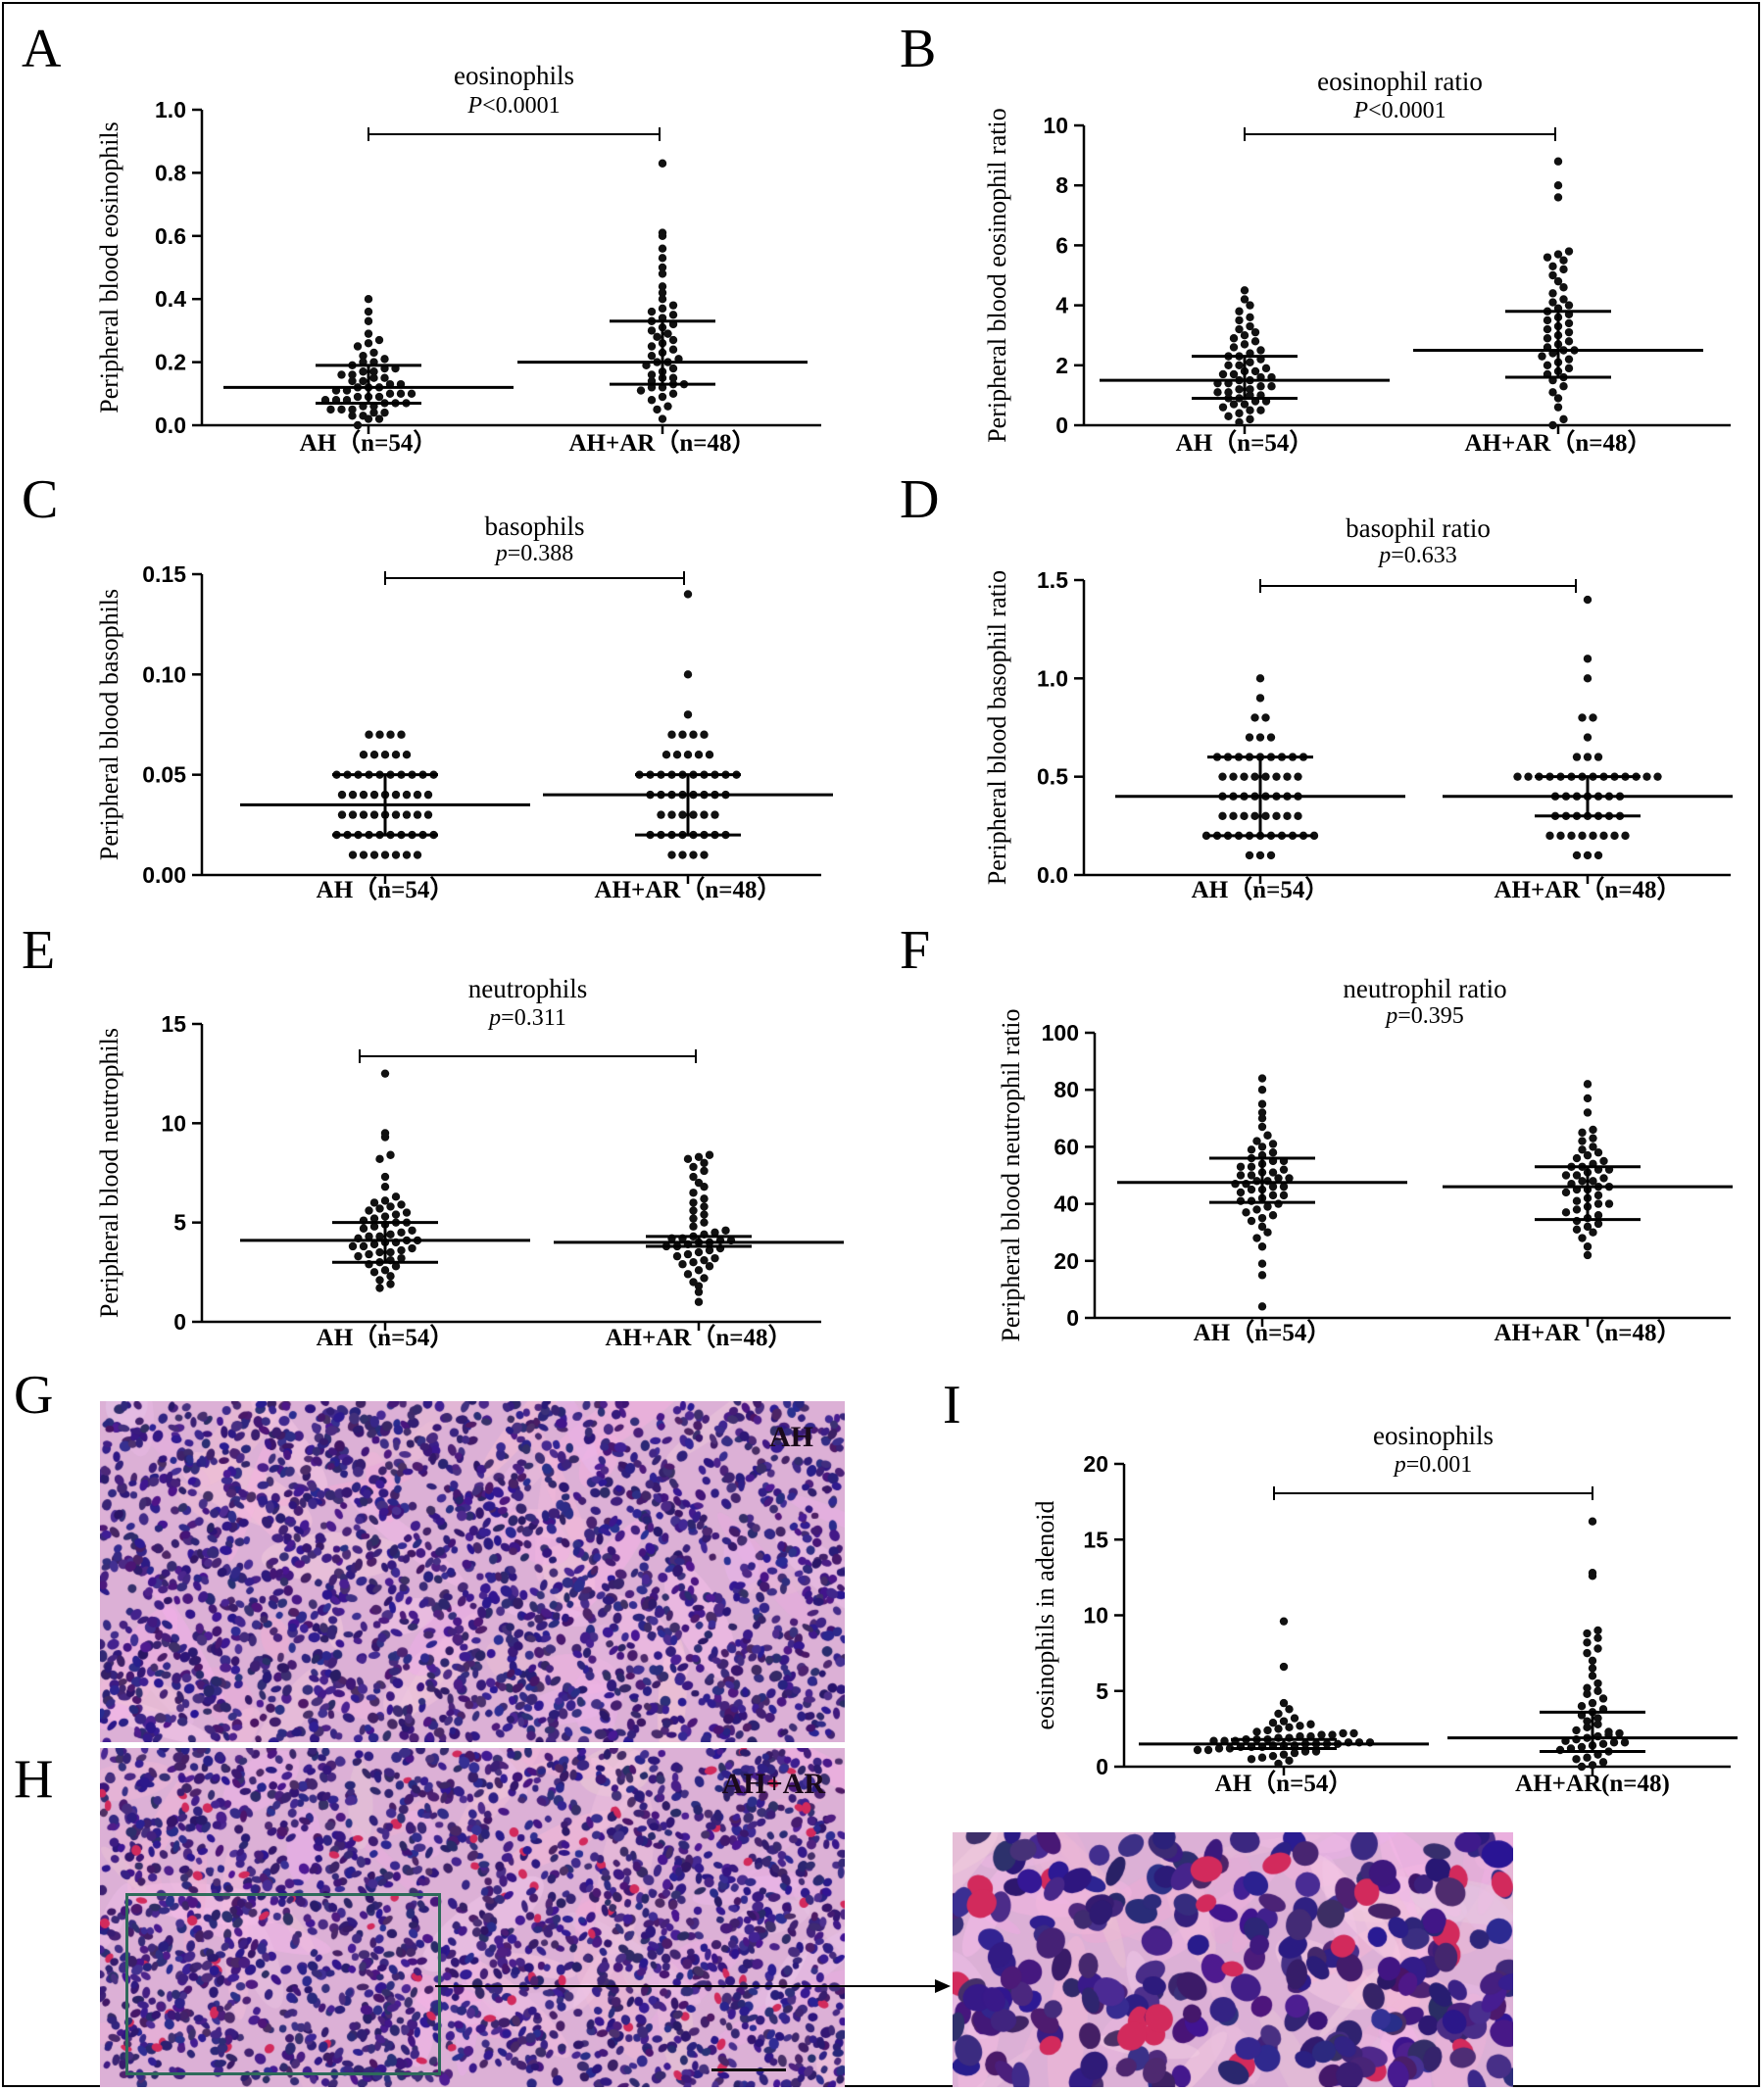  I want to click on p-value: =0.395, so click(1430, 1016).